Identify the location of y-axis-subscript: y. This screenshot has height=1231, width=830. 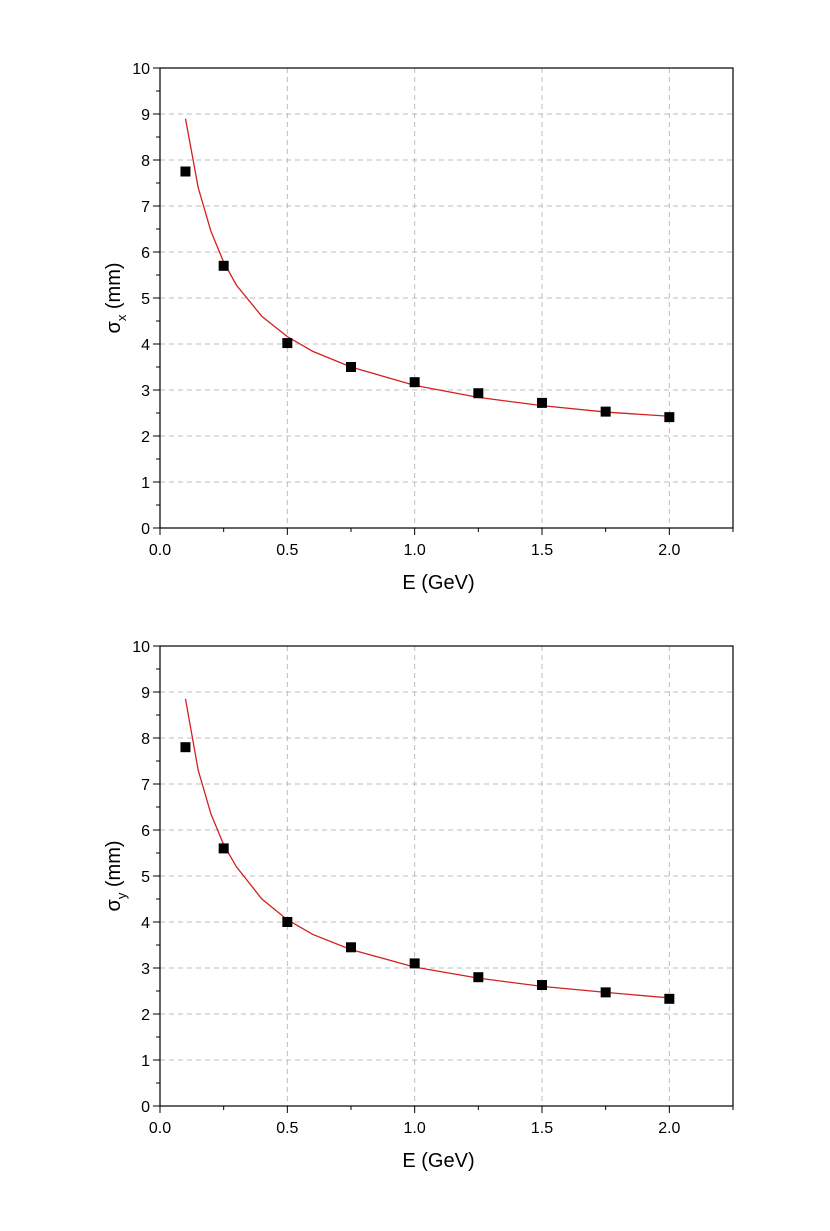
(121, 895).